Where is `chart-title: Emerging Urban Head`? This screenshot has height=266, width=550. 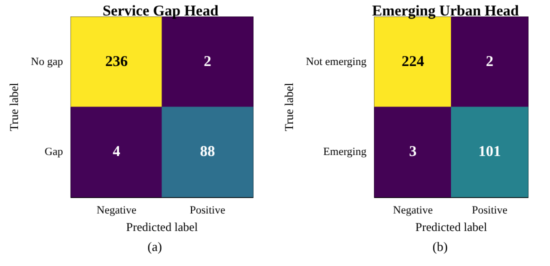
chart-title: Emerging Urban Head is located at coordinates (446, 12).